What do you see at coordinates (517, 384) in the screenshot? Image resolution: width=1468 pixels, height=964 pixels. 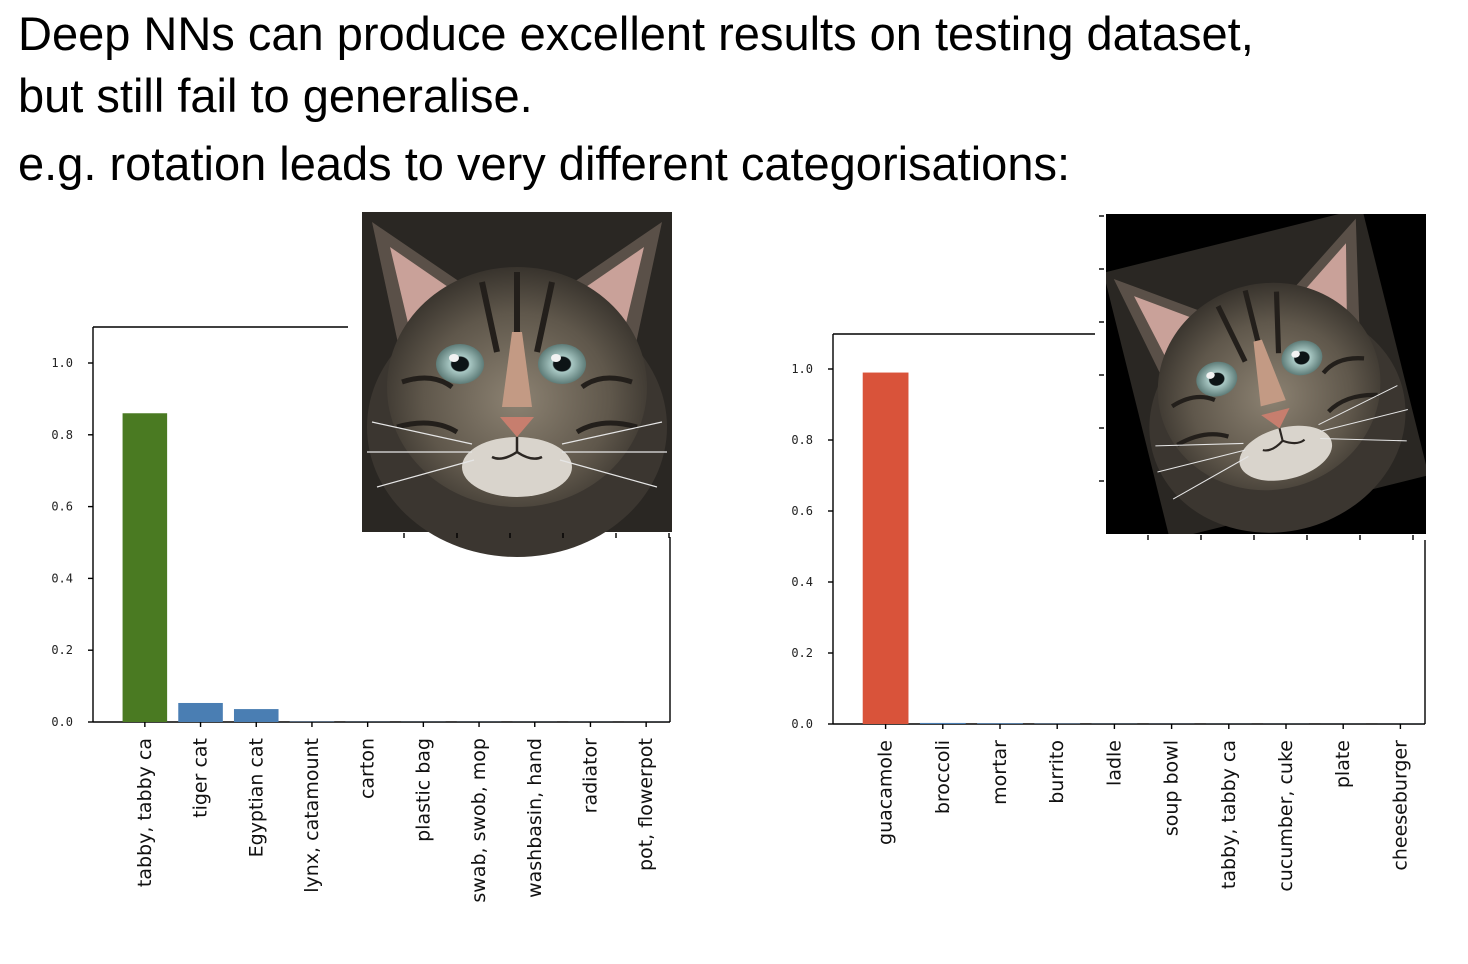 I see `cat-photo` at bounding box center [517, 384].